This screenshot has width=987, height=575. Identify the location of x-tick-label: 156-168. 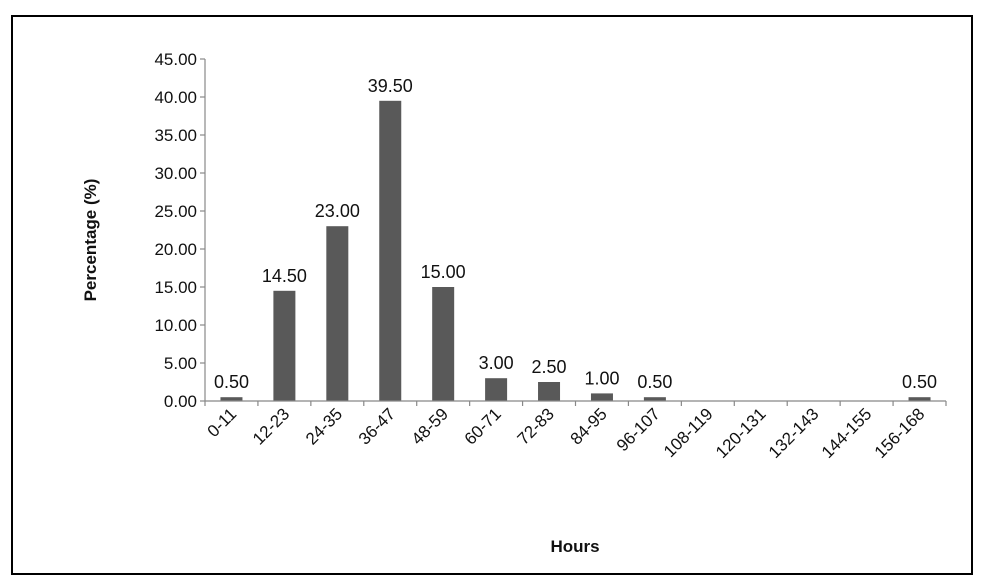
(900, 433).